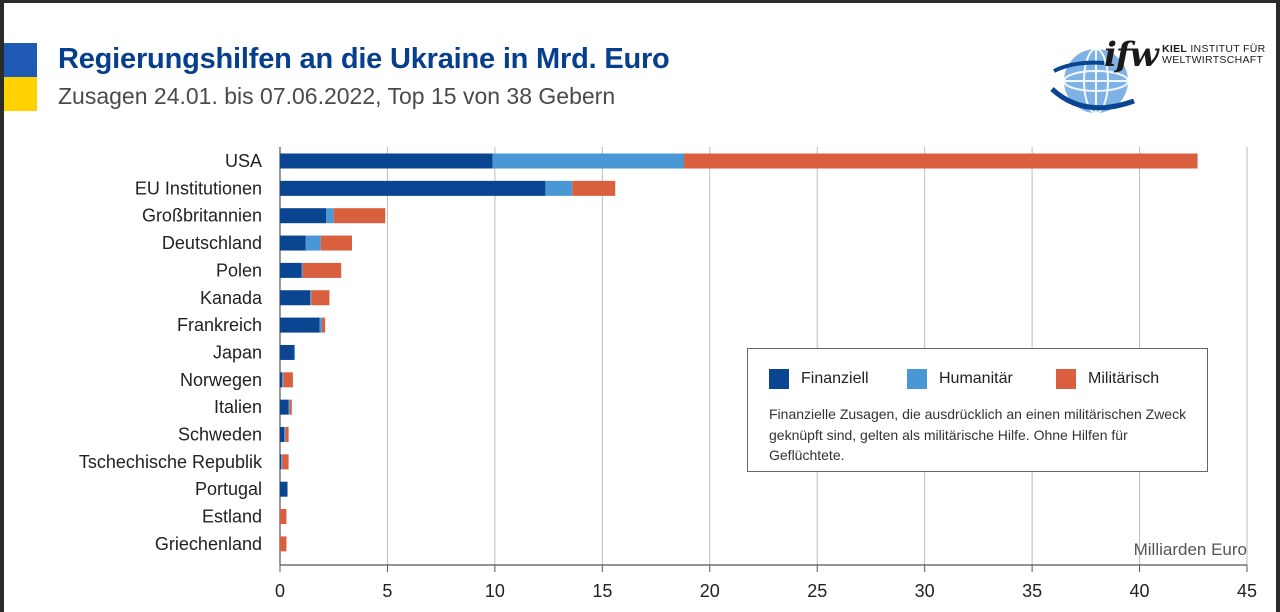  I want to click on category-label: Schweden, so click(220, 435).